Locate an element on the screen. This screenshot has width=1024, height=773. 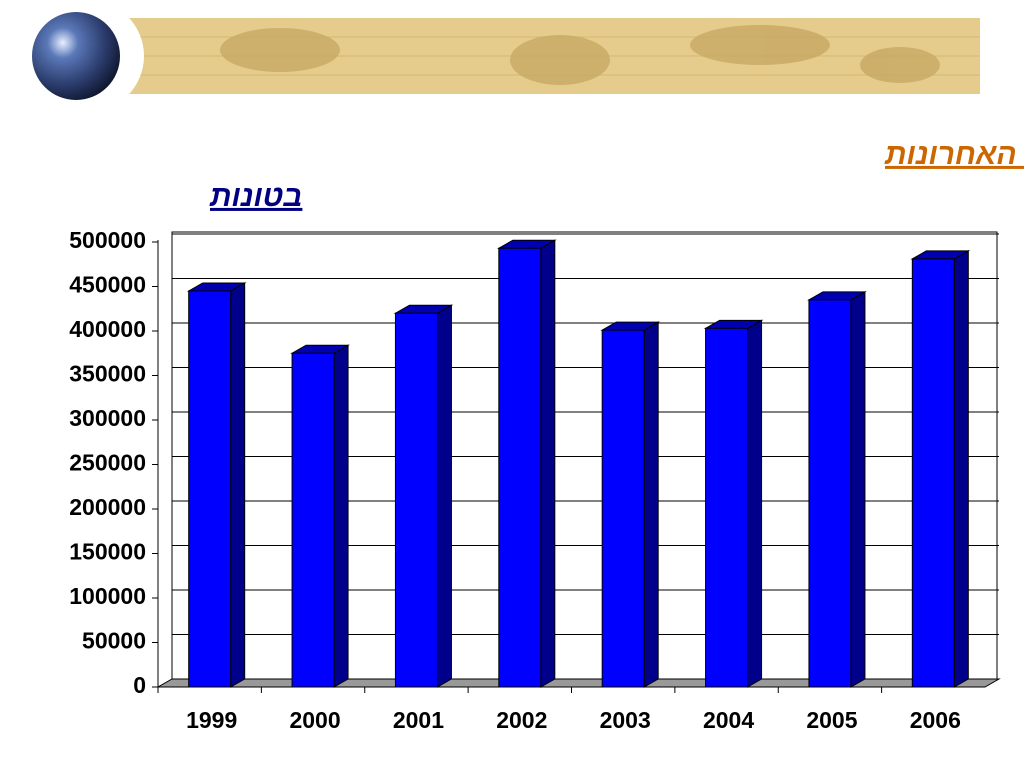
y-tick-label: 350000 is located at coordinates (107, 374).